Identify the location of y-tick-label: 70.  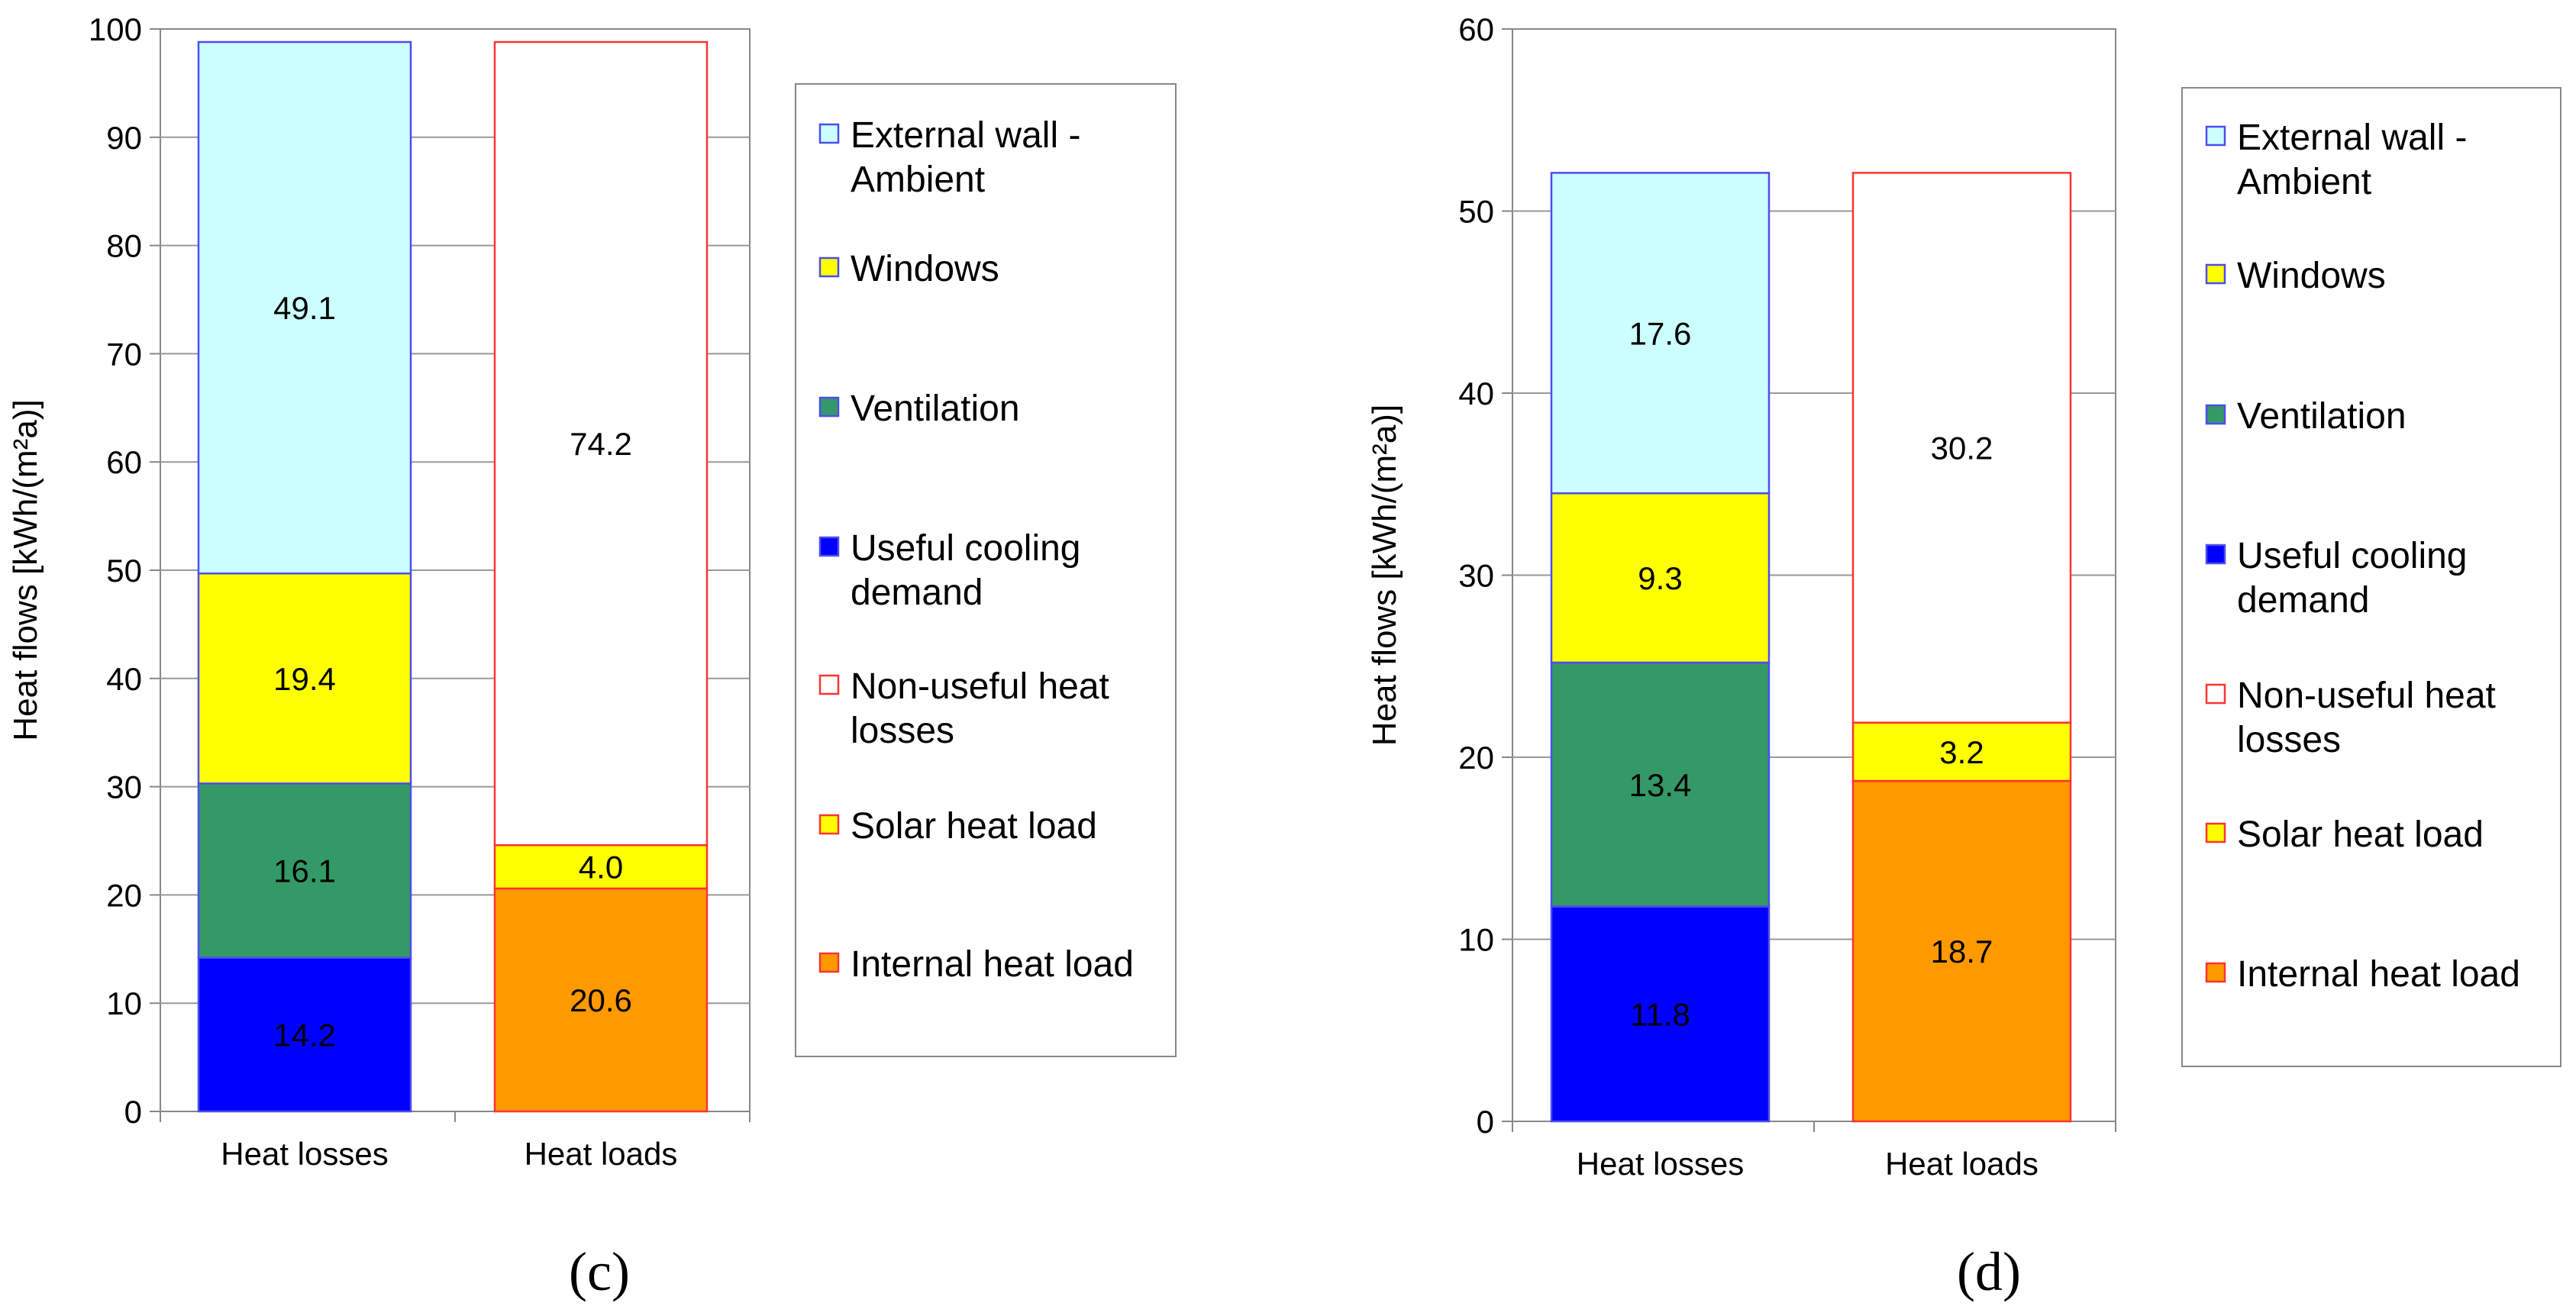
(124, 354).